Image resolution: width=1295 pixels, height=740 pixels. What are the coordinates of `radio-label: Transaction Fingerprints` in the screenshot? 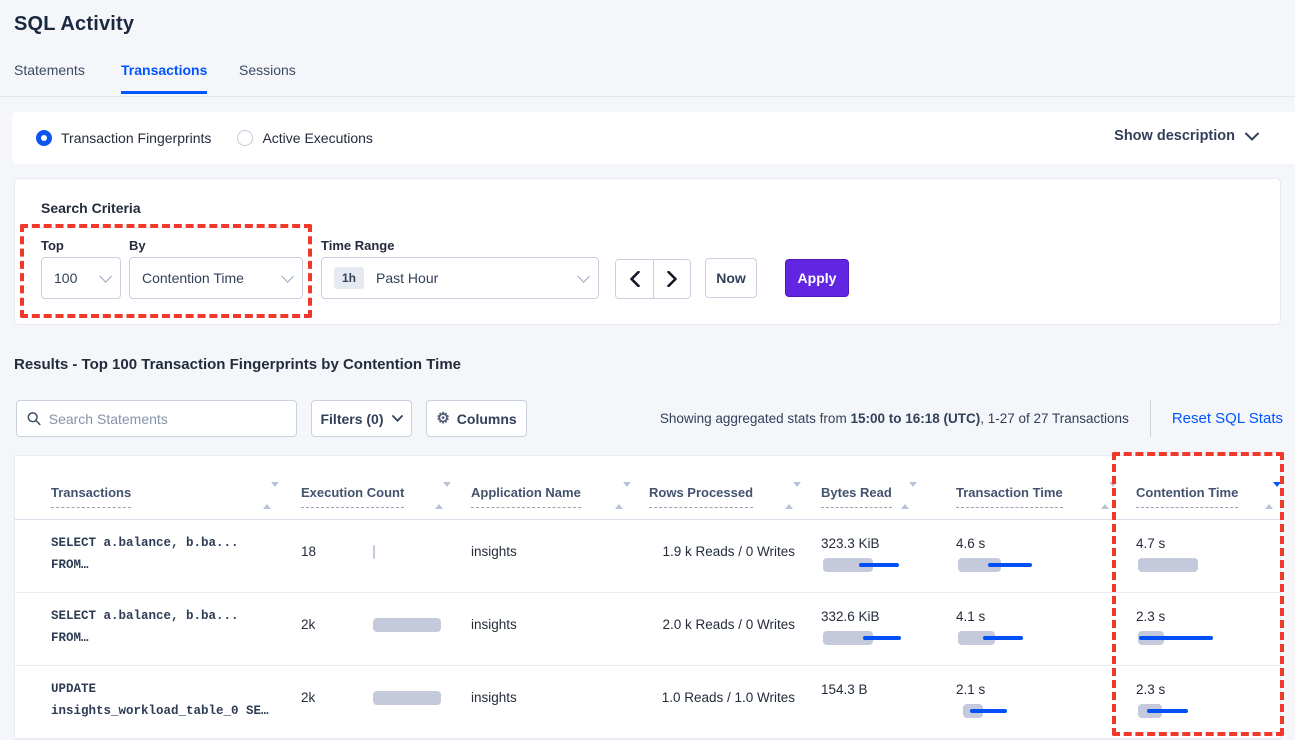 It's located at (136, 138).